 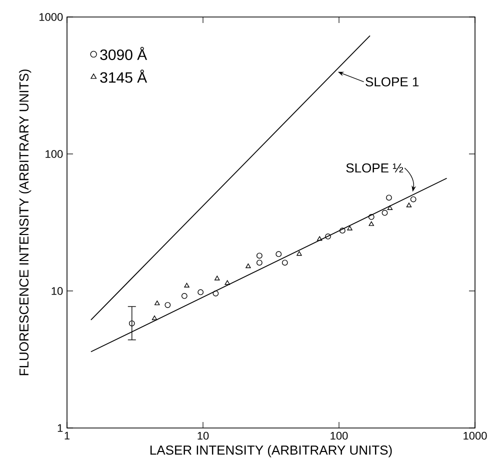 I want to click on annotation: SLOPE ½, so click(x=375, y=168).